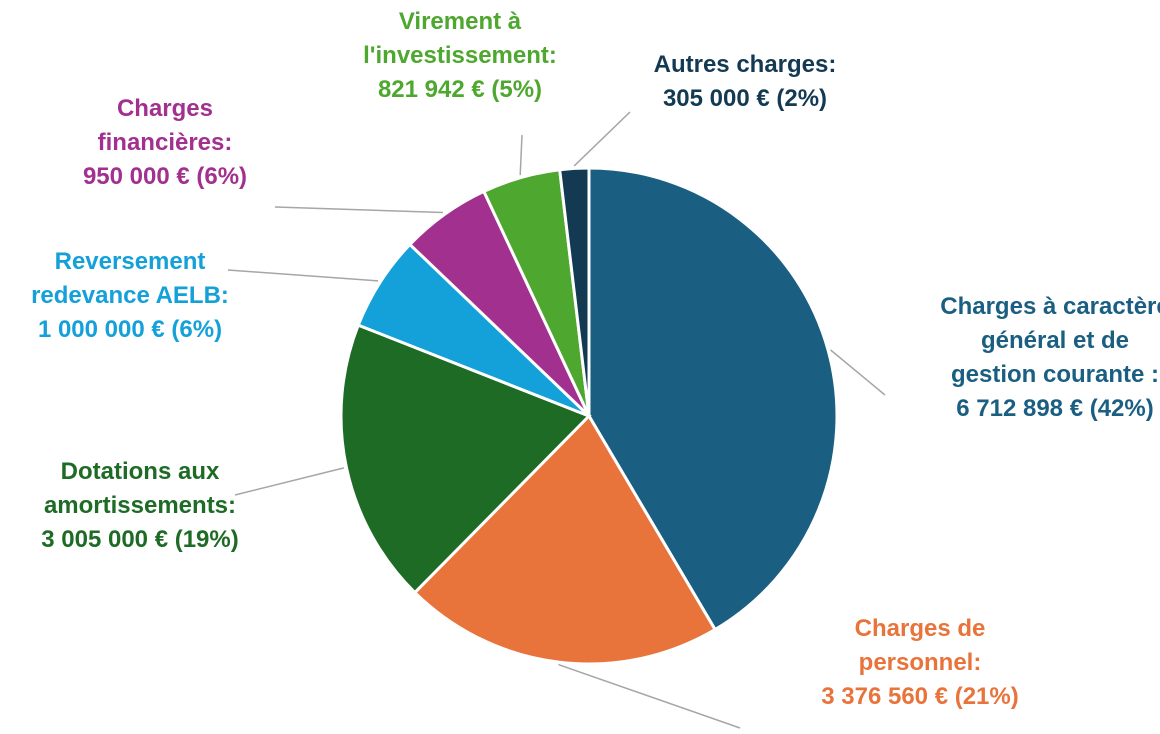 Image resolution: width=1160 pixels, height=734 pixels. I want to click on value-label: 3 005 000 € (19%), so click(140, 539).